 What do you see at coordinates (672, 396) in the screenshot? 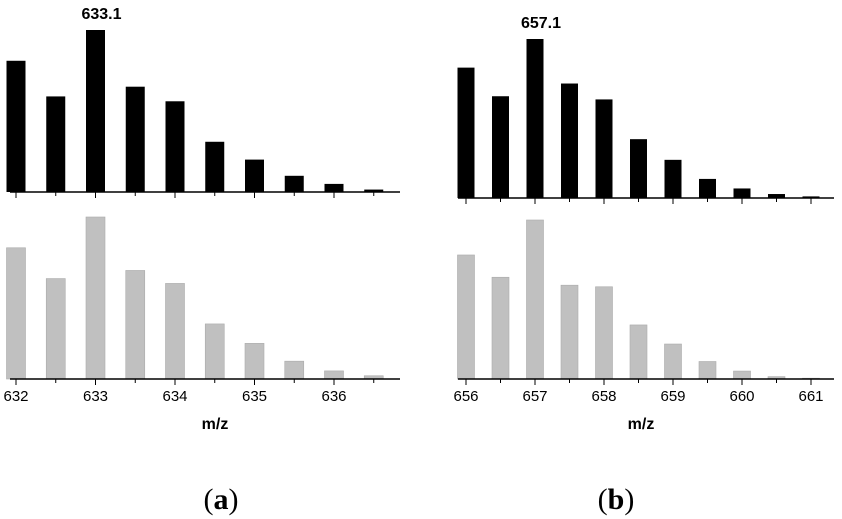
I see `tick-label: 659` at bounding box center [672, 396].